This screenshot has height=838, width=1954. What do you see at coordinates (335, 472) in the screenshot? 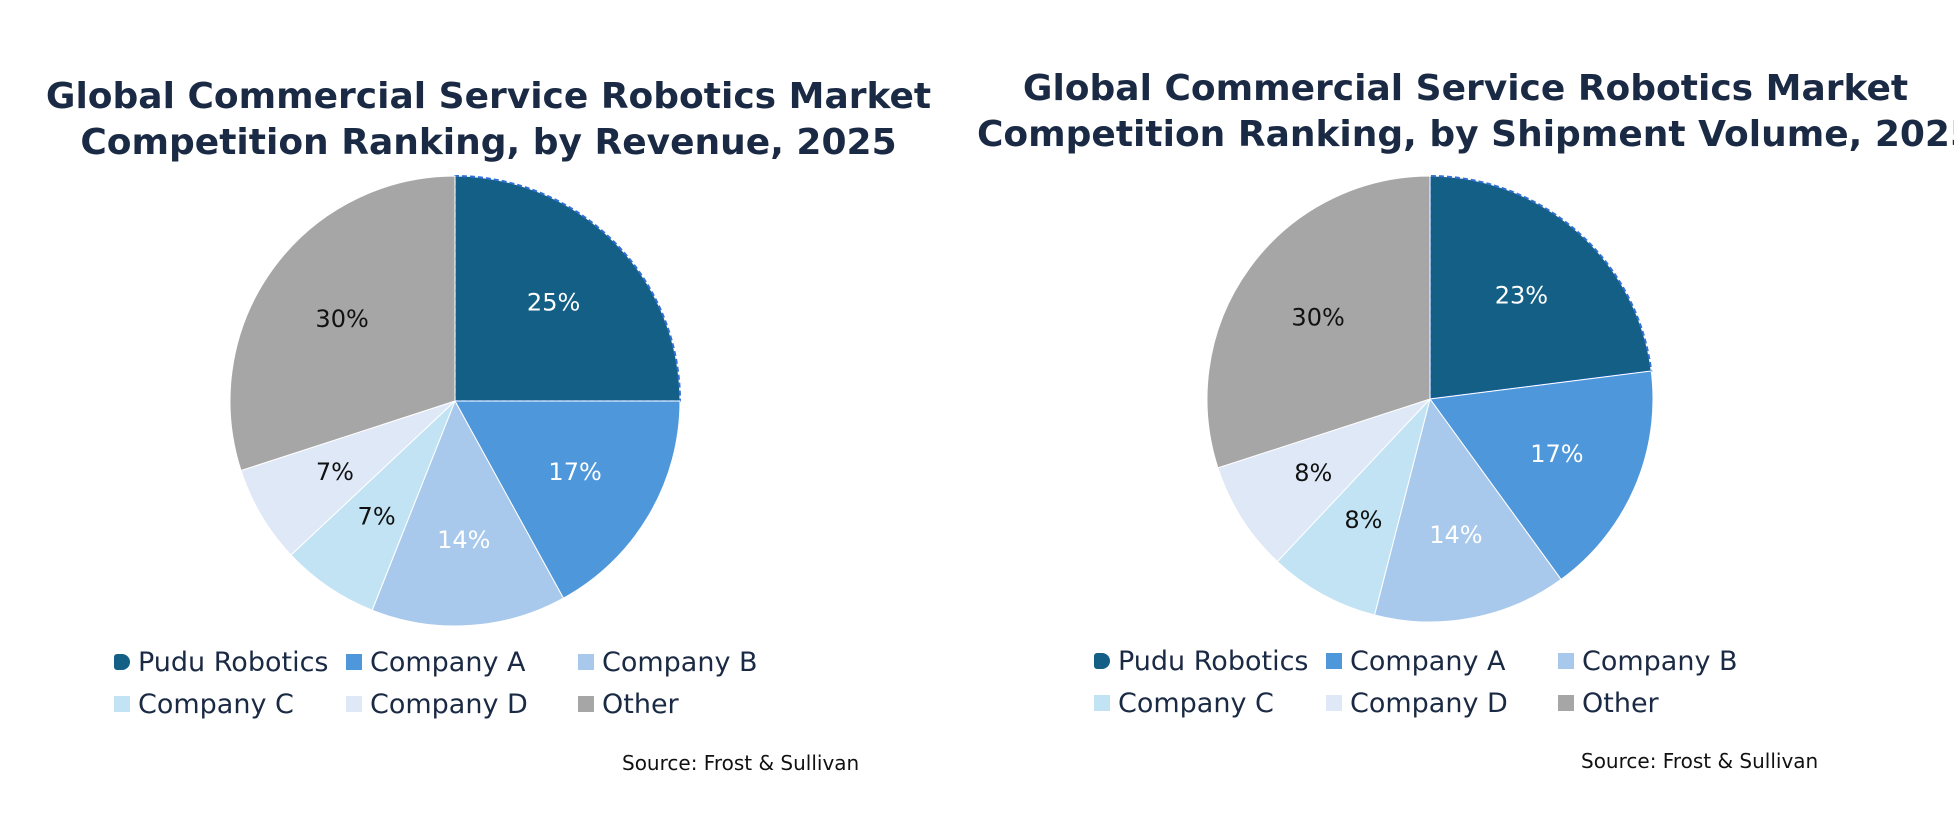
I see `data-label-company-d: 7%` at bounding box center [335, 472].